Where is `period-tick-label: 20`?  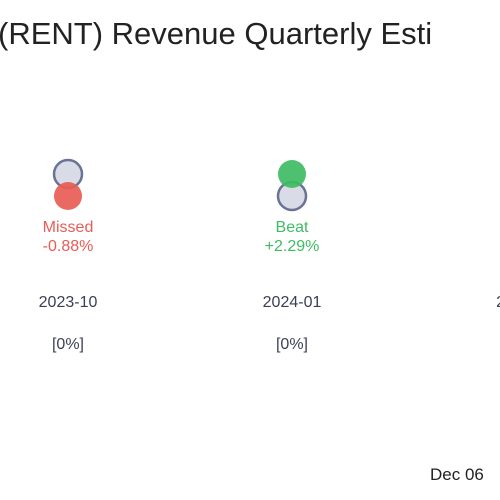 period-tick-label: 20 is located at coordinates (498, 302).